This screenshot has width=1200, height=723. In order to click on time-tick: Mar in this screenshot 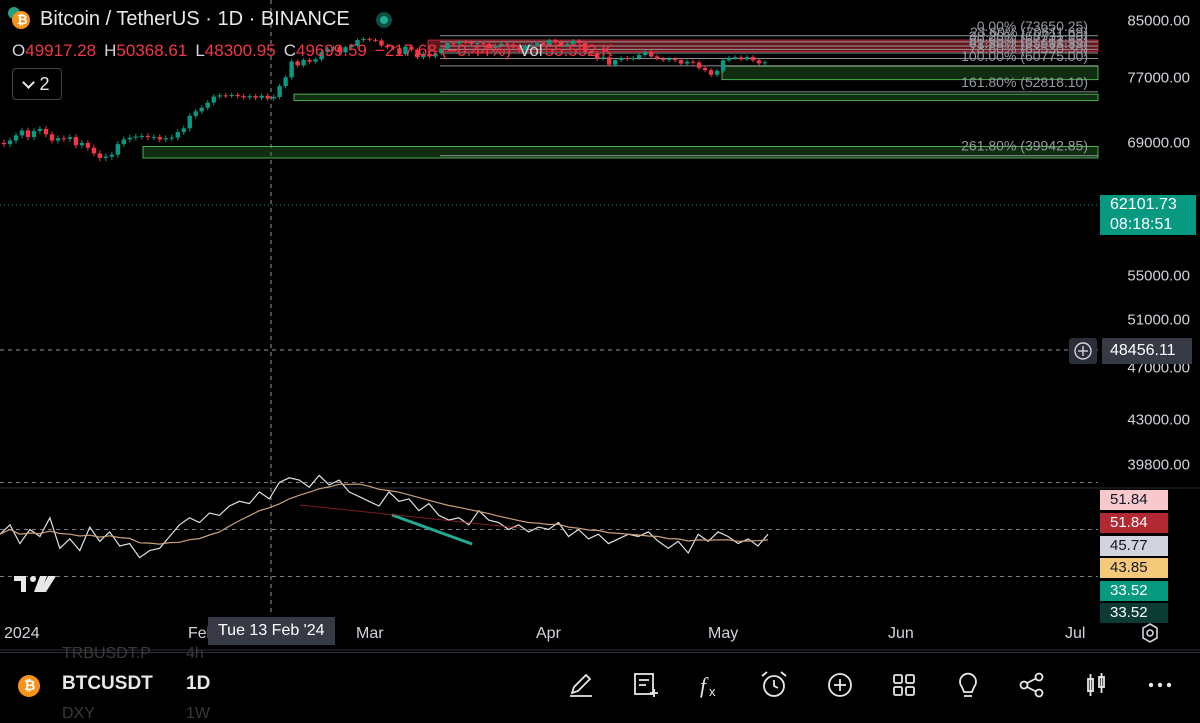, I will do `click(370, 633)`.